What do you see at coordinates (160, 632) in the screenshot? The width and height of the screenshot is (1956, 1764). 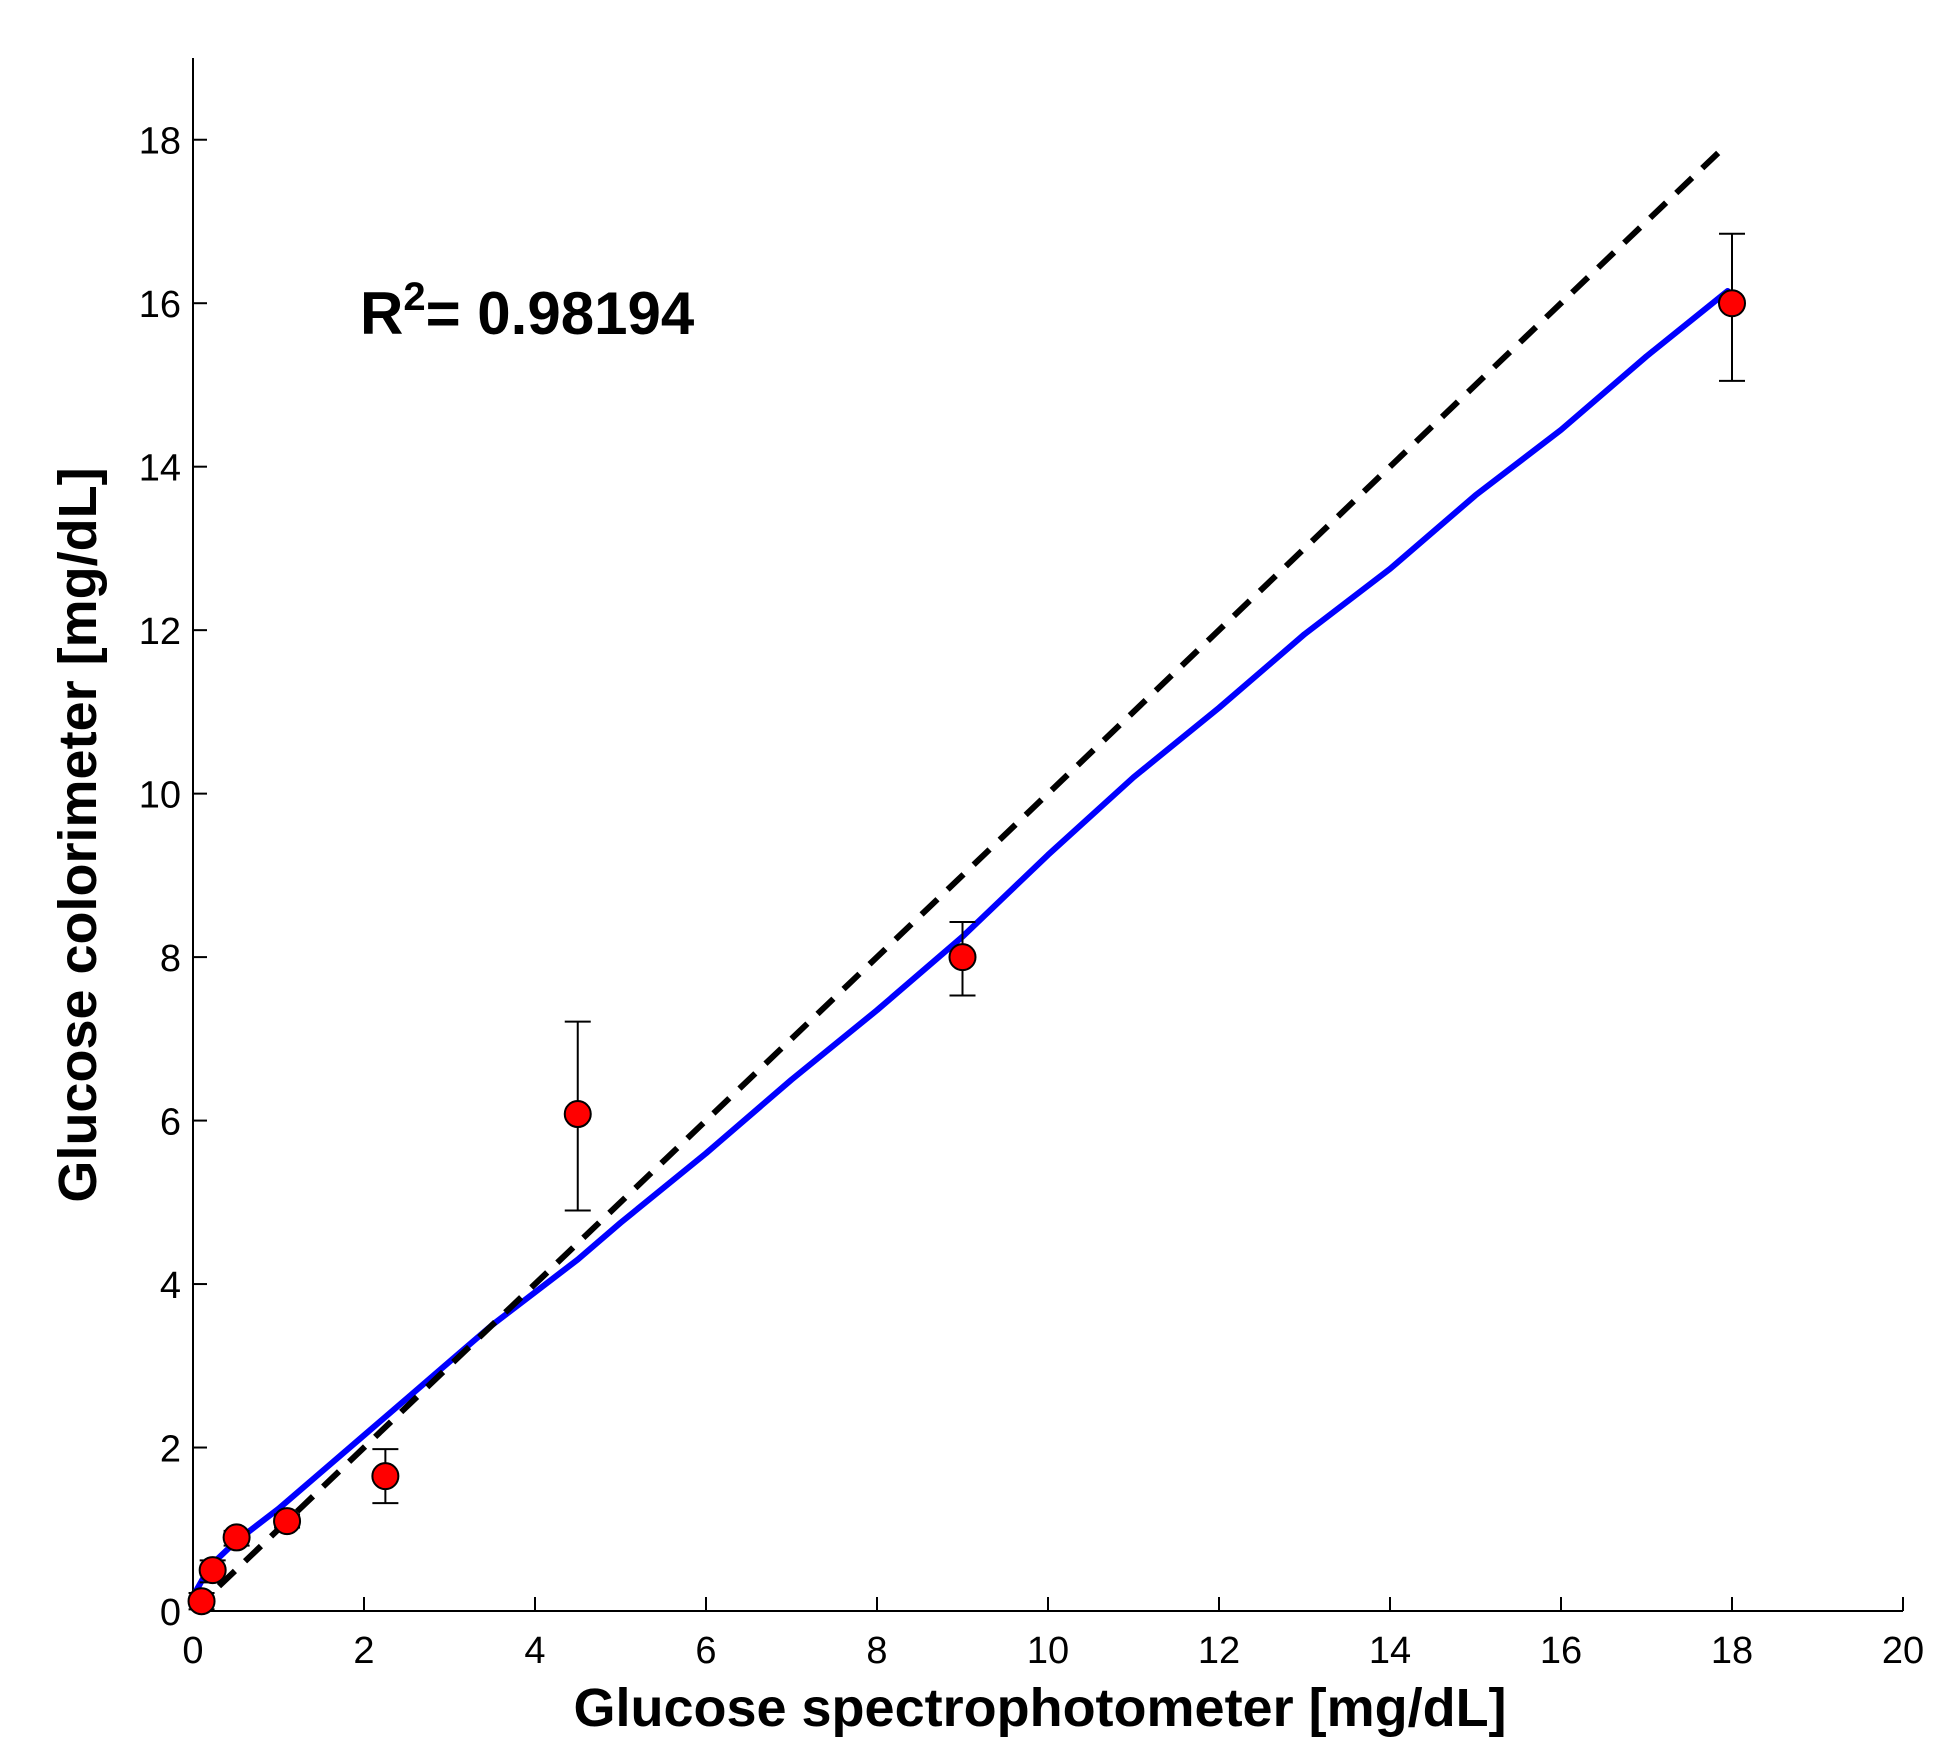 I see `y-tick-label: 12` at bounding box center [160, 632].